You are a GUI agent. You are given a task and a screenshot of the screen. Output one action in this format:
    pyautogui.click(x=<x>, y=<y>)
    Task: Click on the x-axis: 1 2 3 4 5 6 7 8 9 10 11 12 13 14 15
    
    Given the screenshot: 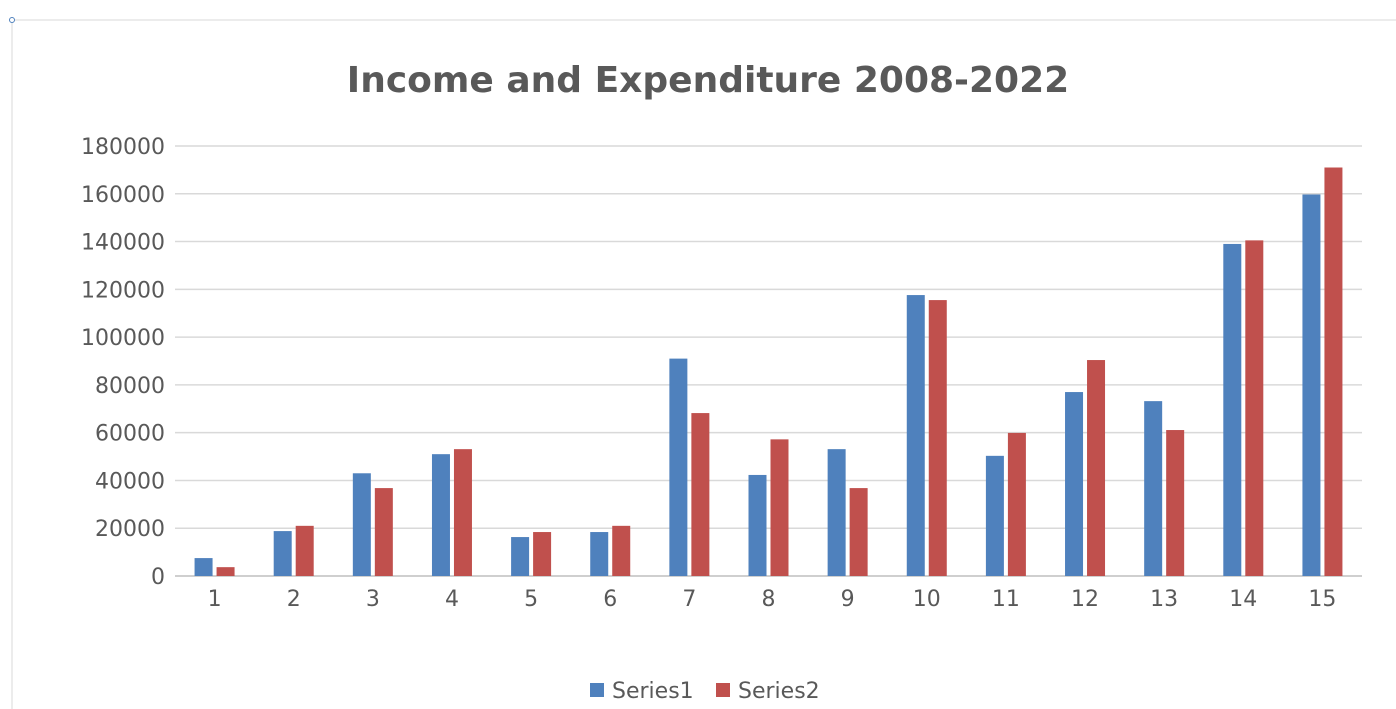 What is the action you would take?
    pyautogui.click(x=772, y=599)
    